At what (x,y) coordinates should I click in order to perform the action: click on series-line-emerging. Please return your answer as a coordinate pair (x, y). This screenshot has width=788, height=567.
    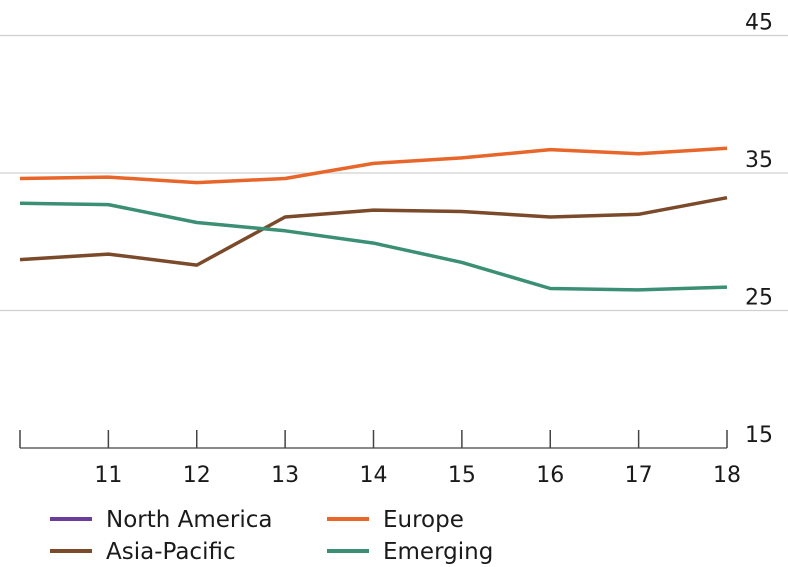
    Looking at the image, I should click on (373, 246).